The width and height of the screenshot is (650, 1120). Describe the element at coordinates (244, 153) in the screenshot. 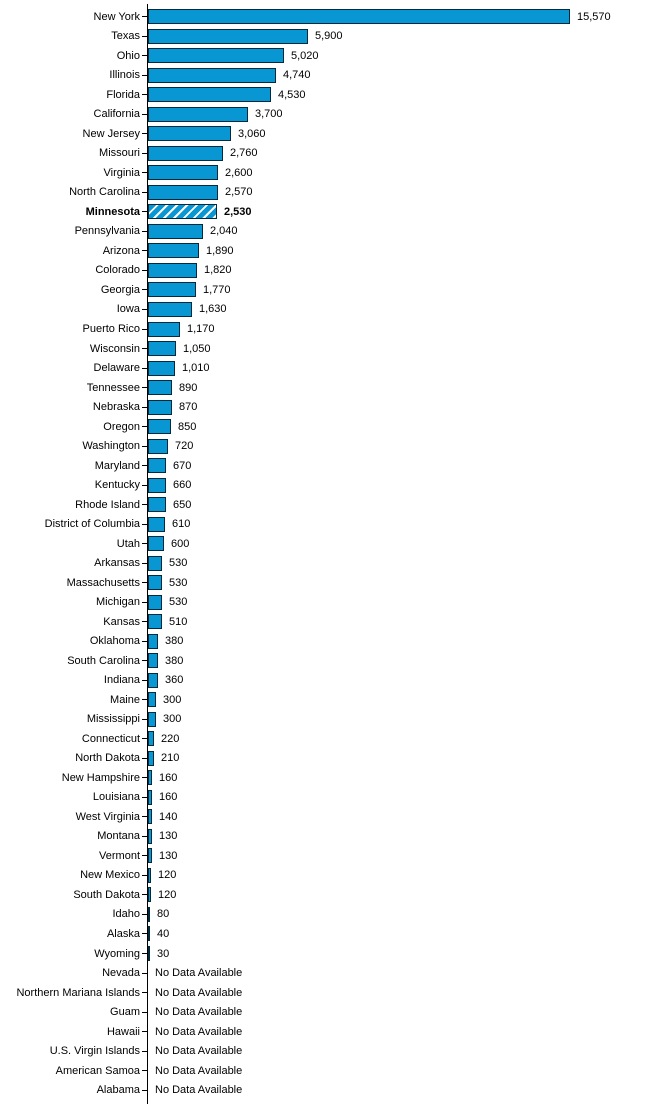

I see `value-label: 2,760` at that location.